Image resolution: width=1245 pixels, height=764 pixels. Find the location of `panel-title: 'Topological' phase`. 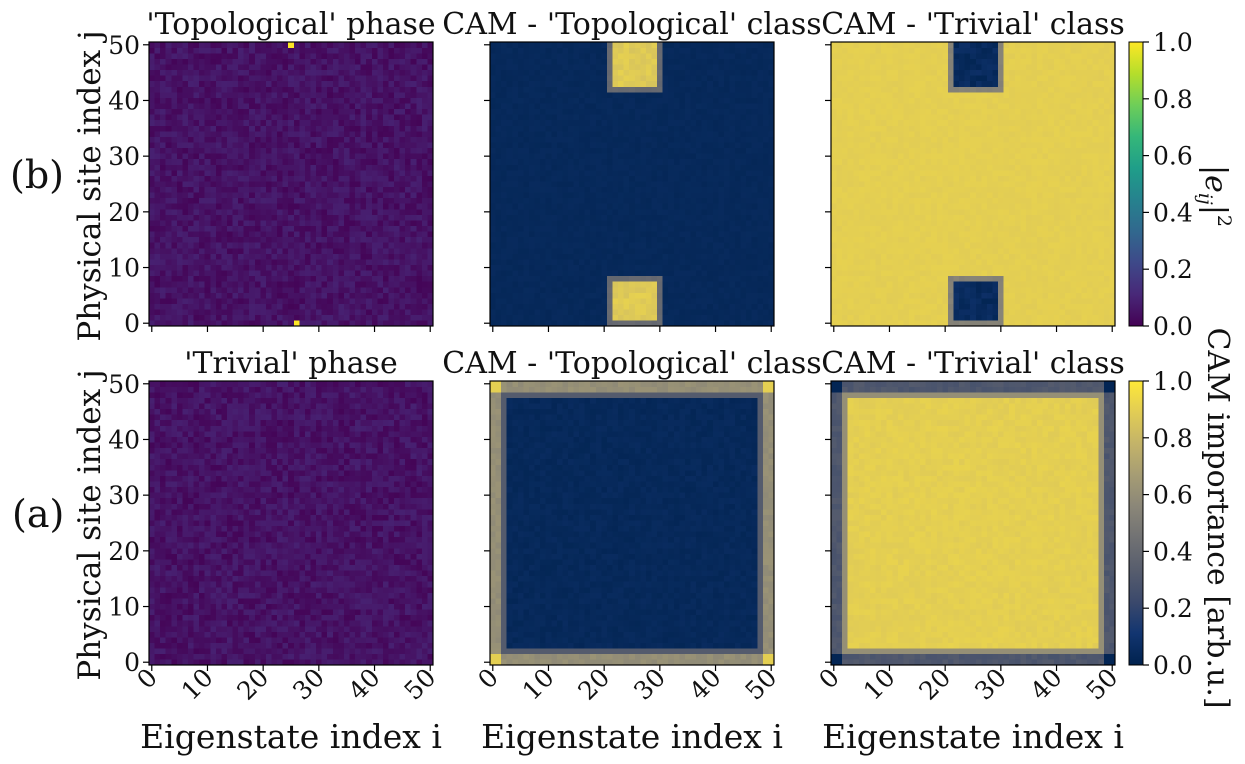

panel-title: 'Topological' phase is located at coordinates (290, 24).